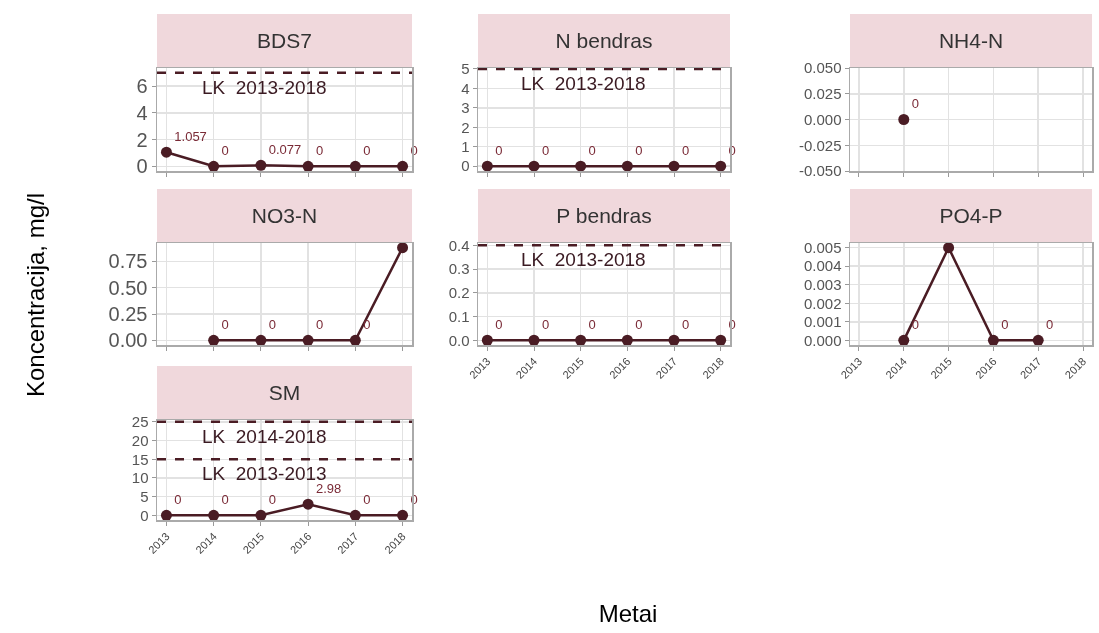 This screenshot has height=633, width=1099. What do you see at coordinates (459, 245) in the screenshot?
I see `y-tick-label: 0.4` at bounding box center [459, 245].